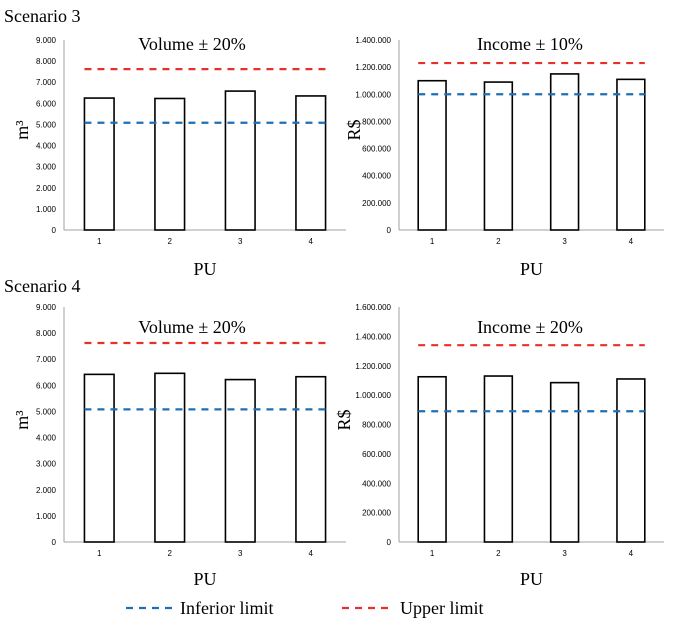 The width and height of the screenshot is (680, 626). Describe the element at coordinates (442, 608) in the screenshot. I see `legend-upper-label: Upper limit` at that location.